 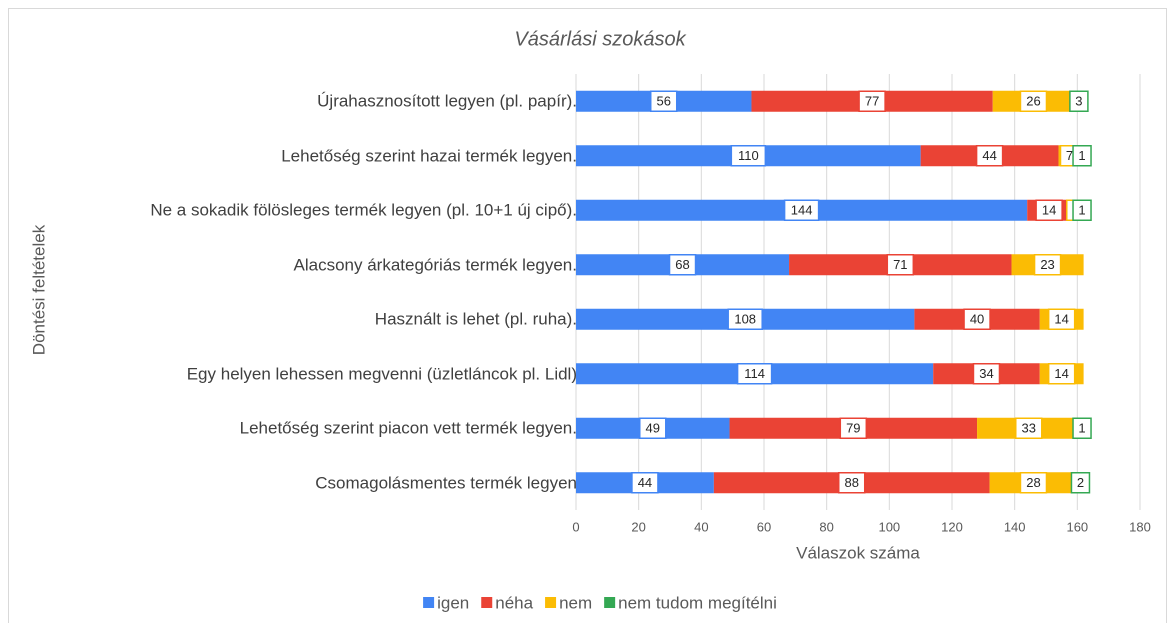 What do you see at coordinates (453, 602) in the screenshot?
I see `legend-label: igen` at bounding box center [453, 602].